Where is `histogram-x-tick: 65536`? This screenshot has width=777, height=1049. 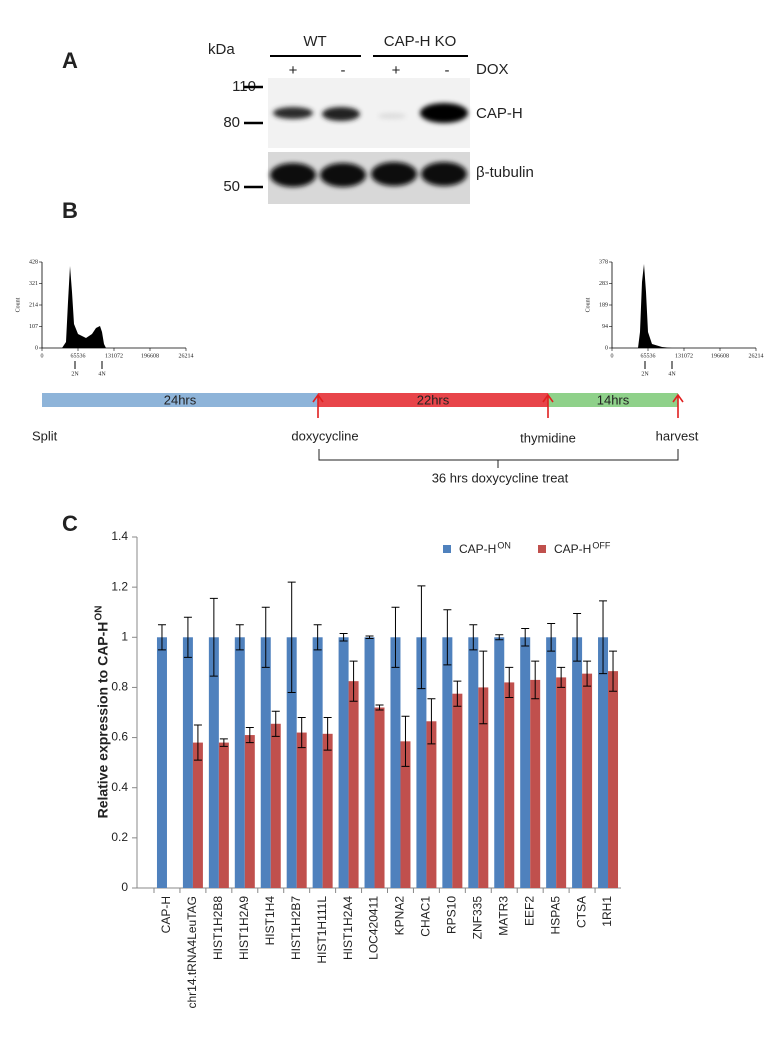
histogram-x-tick: 65536 is located at coordinates (648, 356).